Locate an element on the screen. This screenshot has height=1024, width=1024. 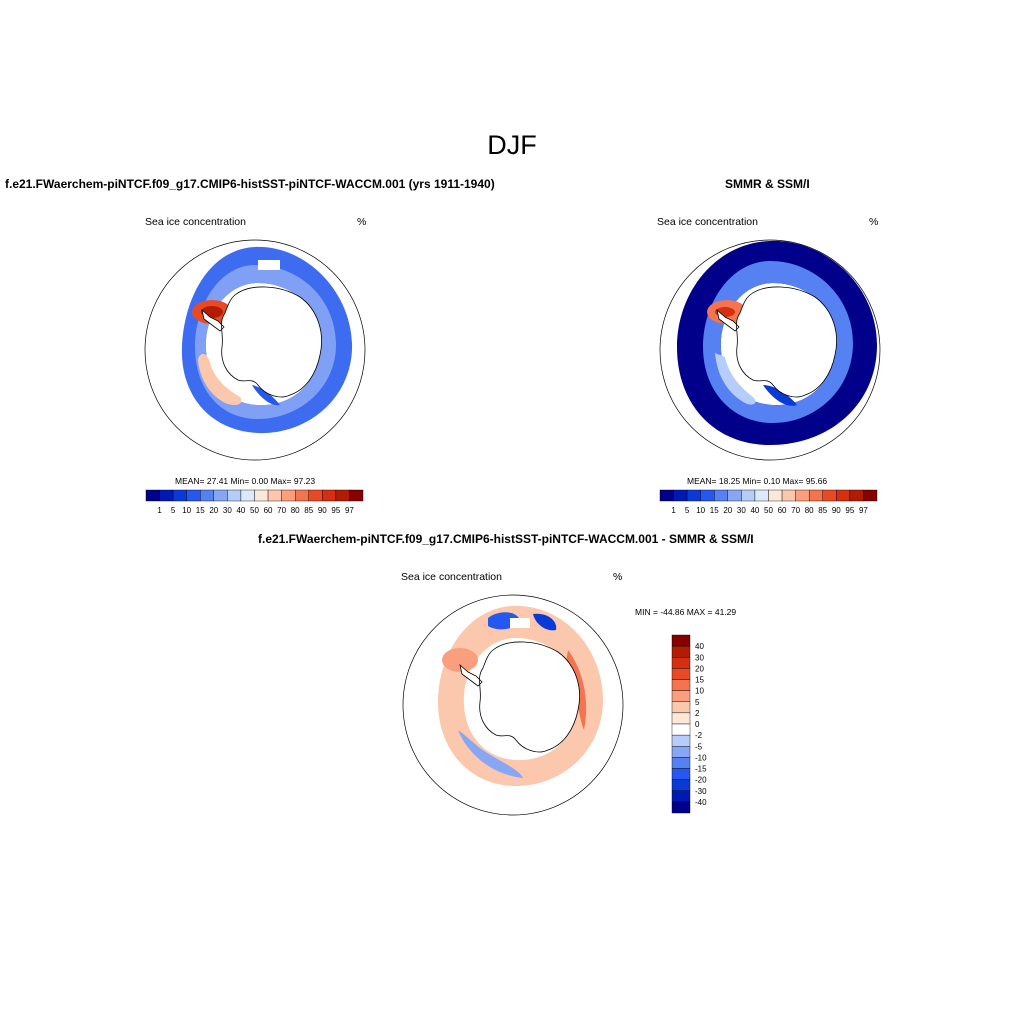
model-colorbar-tick-7: 50 is located at coordinates (254, 510).